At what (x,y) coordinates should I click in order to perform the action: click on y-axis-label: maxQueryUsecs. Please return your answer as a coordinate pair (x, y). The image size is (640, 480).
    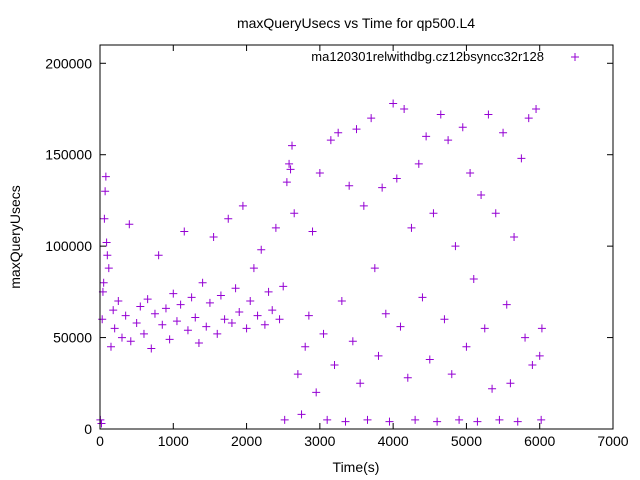
    Looking at the image, I should click on (15, 236).